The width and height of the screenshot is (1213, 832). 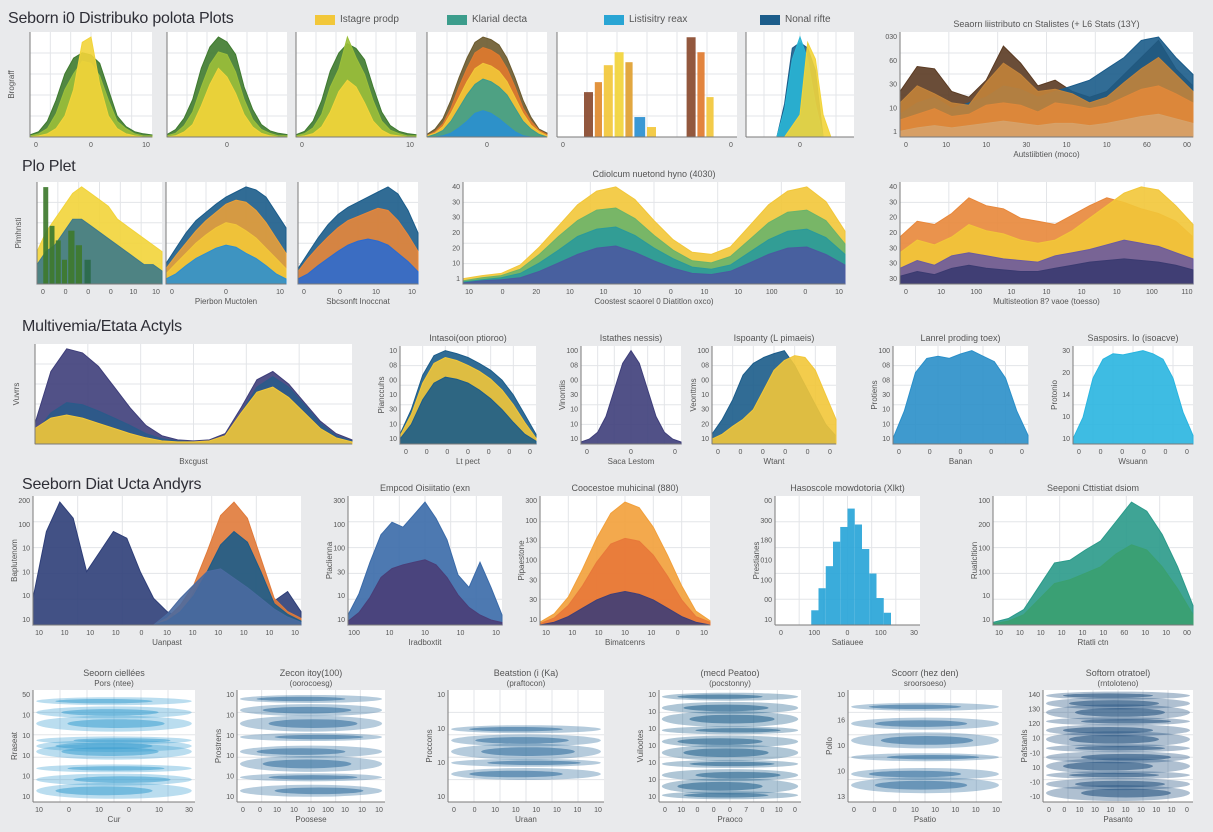 What do you see at coordinates (705, 424) in the screenshot?
I see `y-tick-label: 20` at bounding box center [705, 424].